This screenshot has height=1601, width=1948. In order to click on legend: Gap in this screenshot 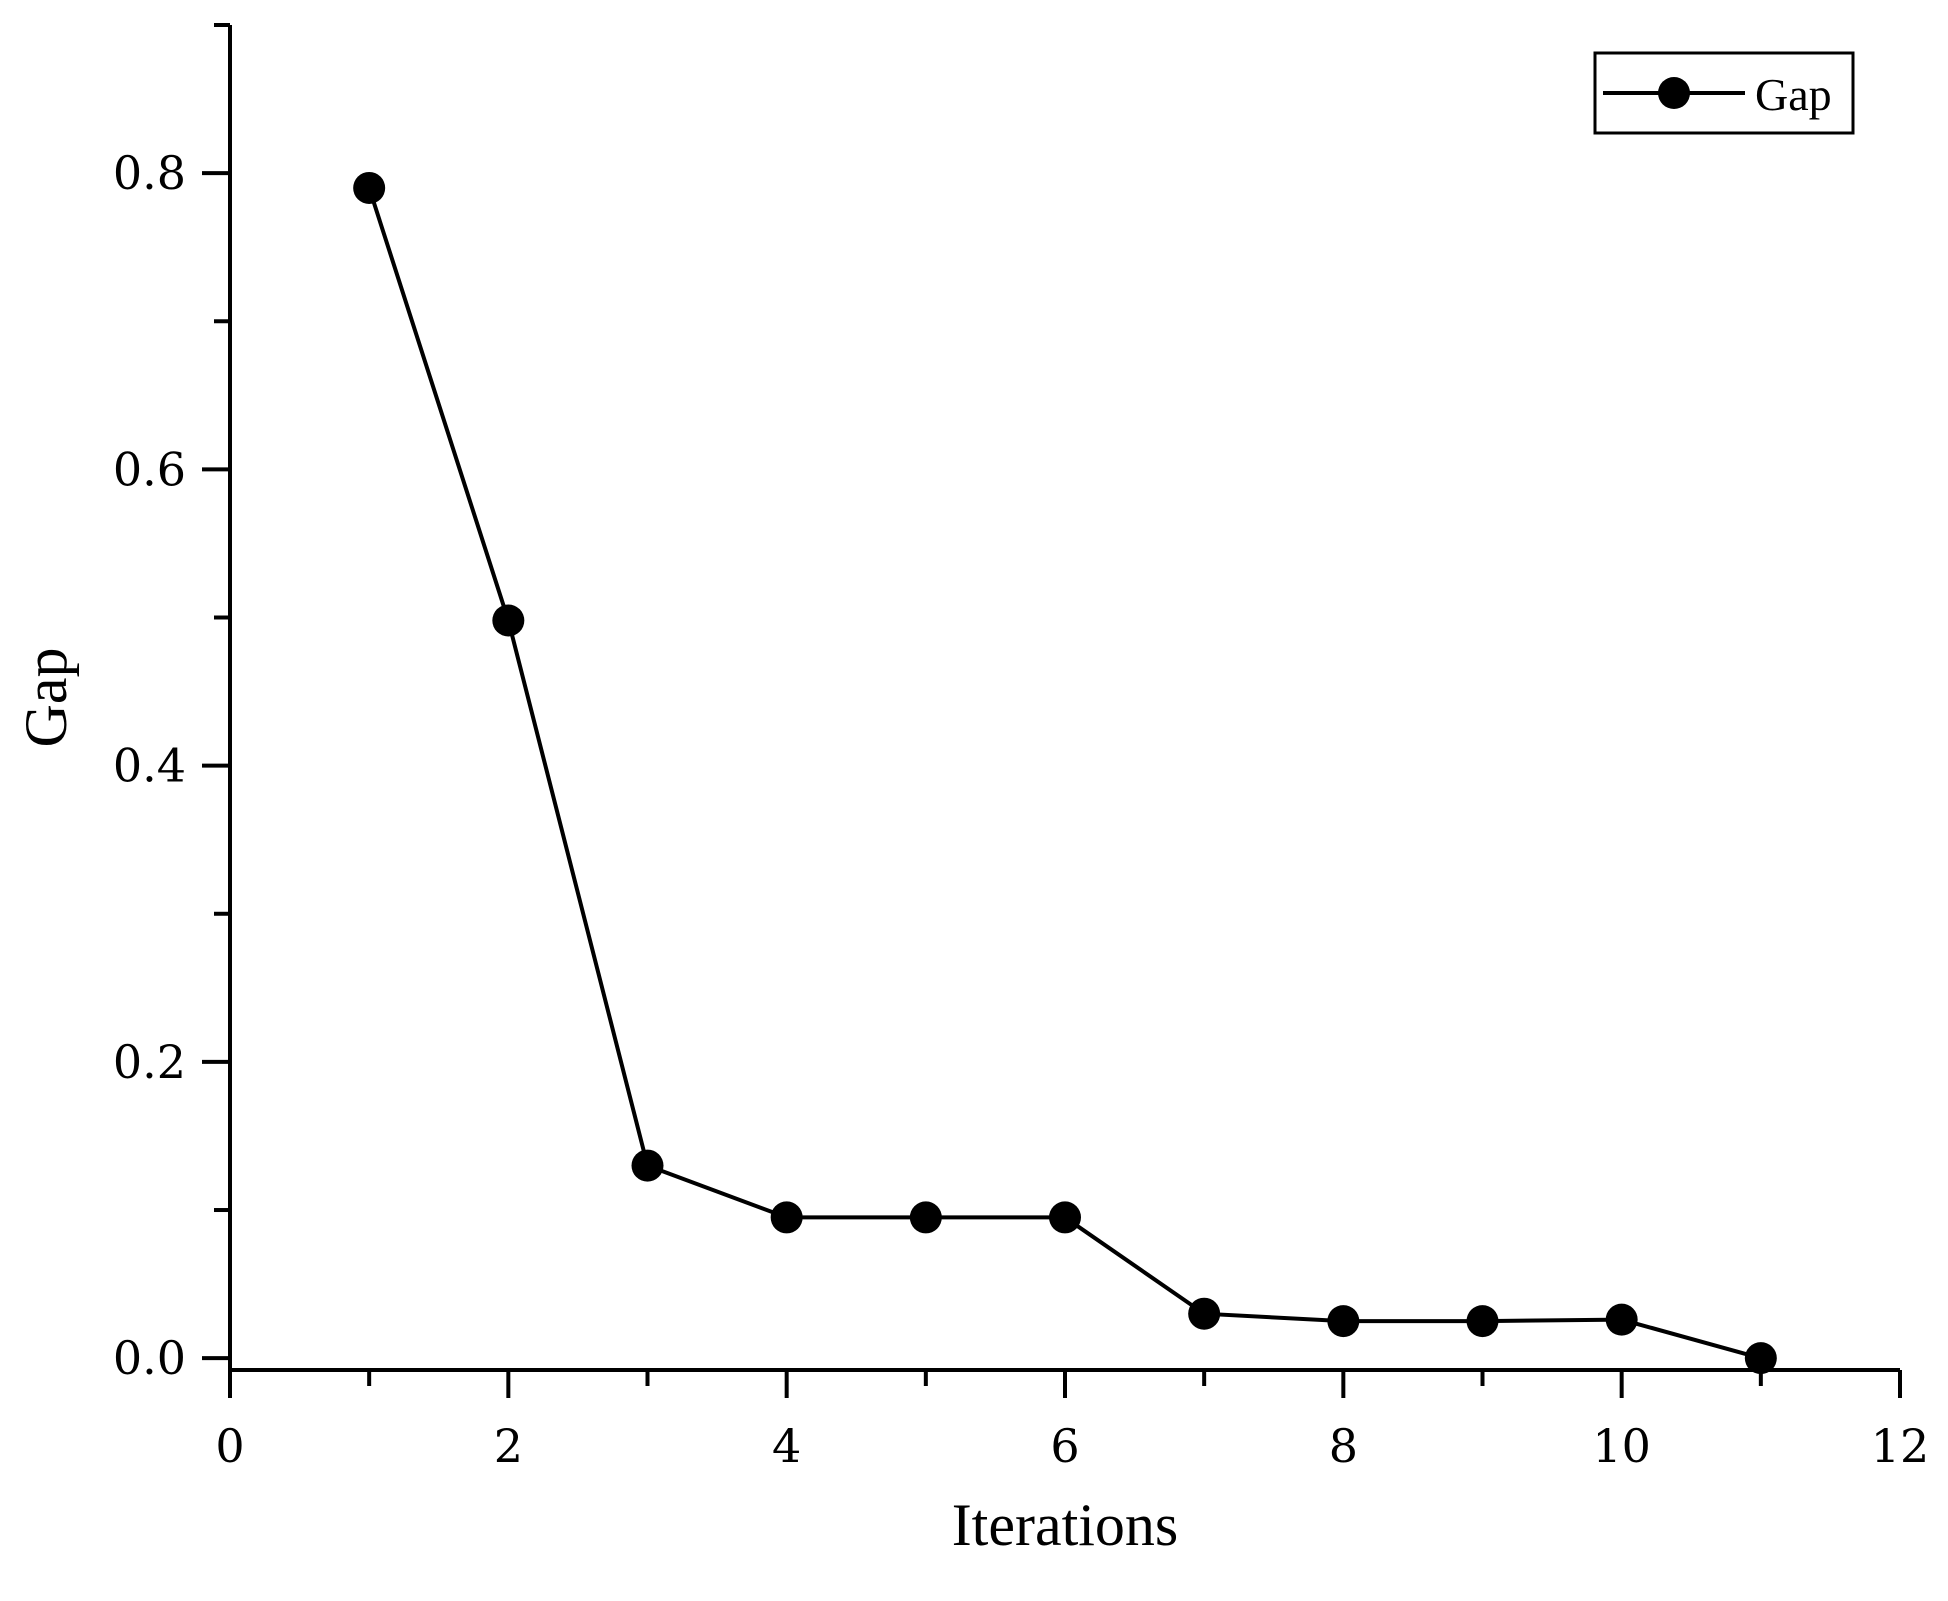, I will do `click(1724, 93)`.